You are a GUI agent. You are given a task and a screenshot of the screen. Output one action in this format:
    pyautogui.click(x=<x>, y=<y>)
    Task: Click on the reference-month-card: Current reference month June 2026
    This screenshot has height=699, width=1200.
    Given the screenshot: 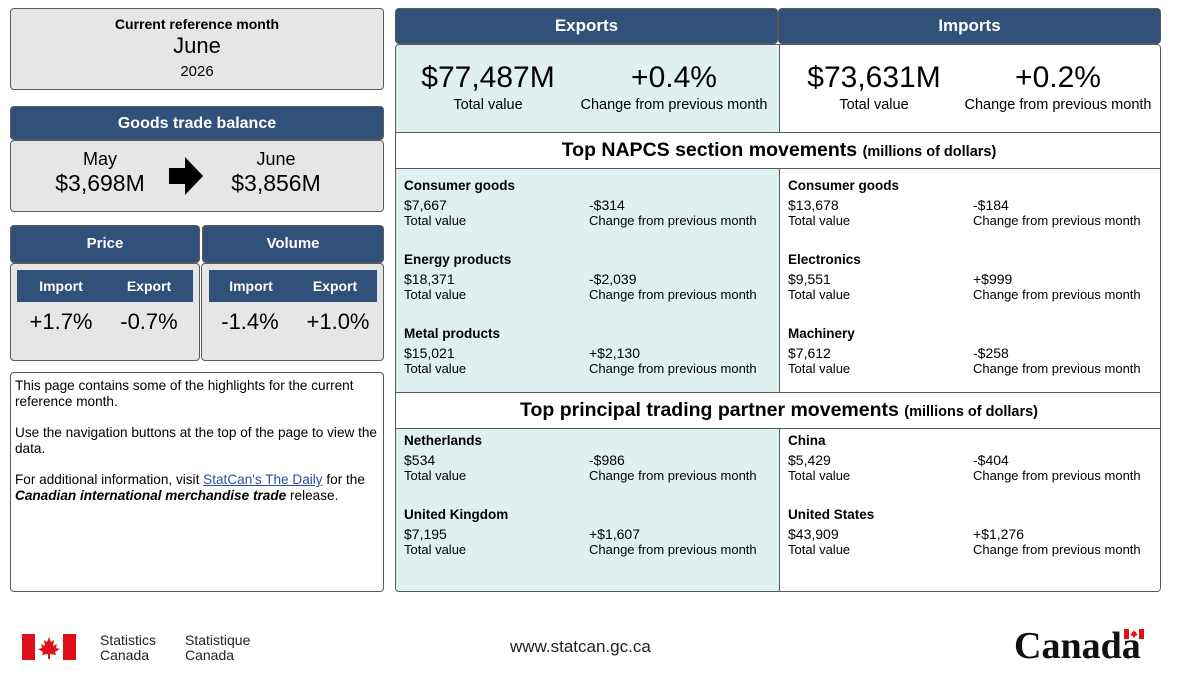 What is the action you would take?
    pyautogui.click(x=197, y=49)
    